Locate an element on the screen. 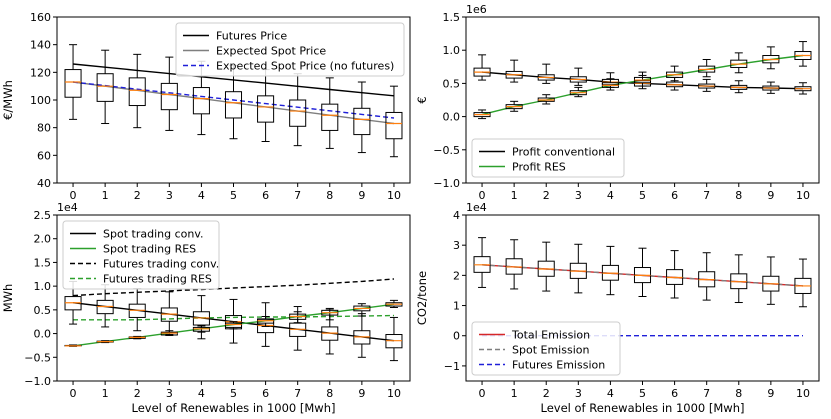 Image resolution: width=831 pixels, height=419 pixels. x-tick-label: 10 is located at coordinates (803, 195).